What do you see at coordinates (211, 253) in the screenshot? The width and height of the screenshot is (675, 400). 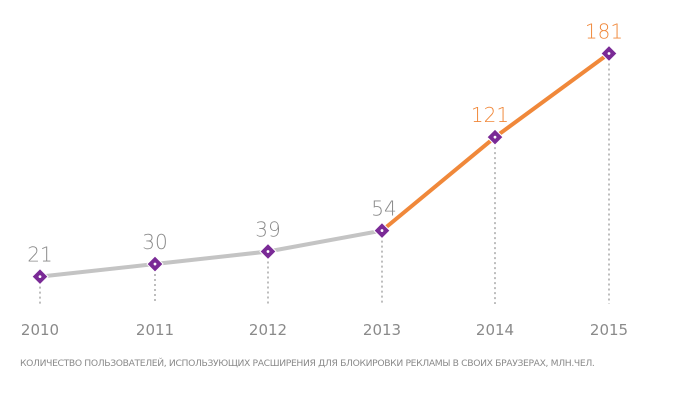 I see `series-line-historical` at bounding box center [211, 253].